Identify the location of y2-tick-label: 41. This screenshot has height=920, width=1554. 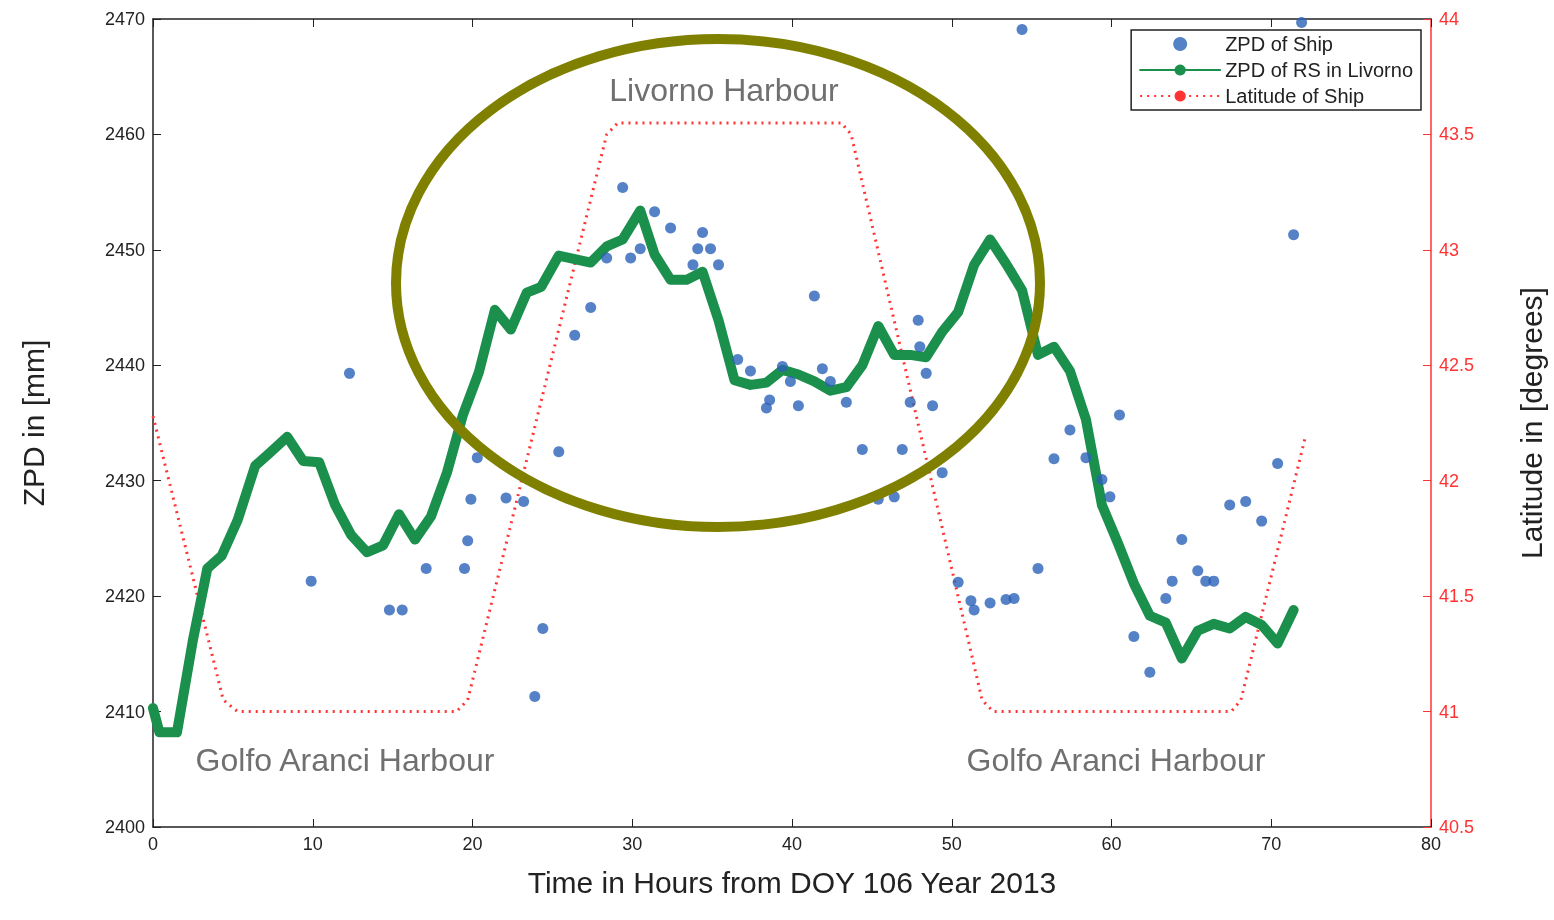
(1449, 711).